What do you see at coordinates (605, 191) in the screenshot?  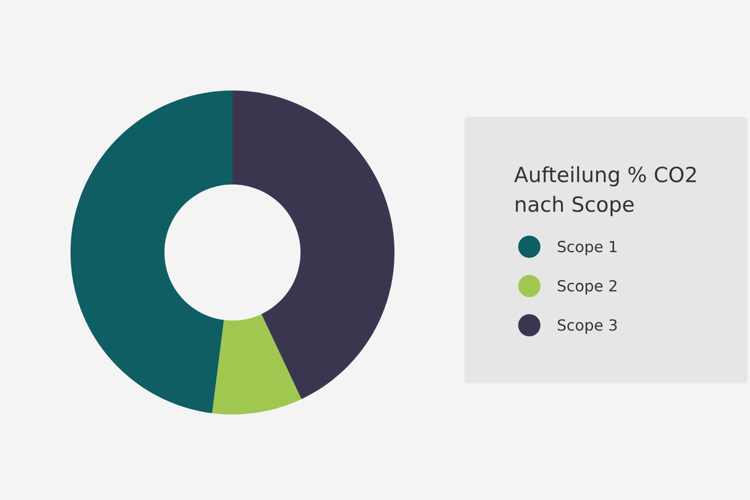 I see `legend-title: Aufteilung % CO2 nach Scope` at bounding box center [605, 191].